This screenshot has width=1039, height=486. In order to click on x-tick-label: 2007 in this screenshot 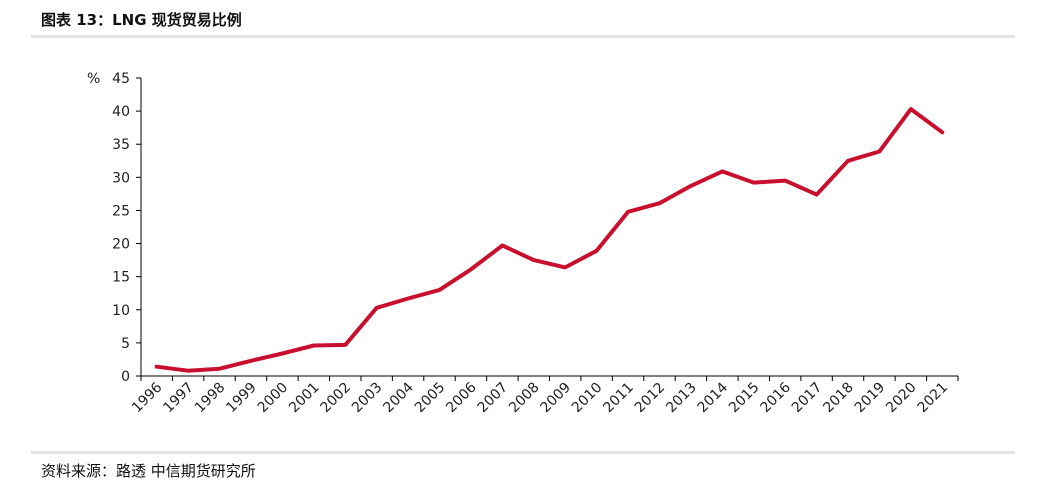, I will do `click(493, 398)`.